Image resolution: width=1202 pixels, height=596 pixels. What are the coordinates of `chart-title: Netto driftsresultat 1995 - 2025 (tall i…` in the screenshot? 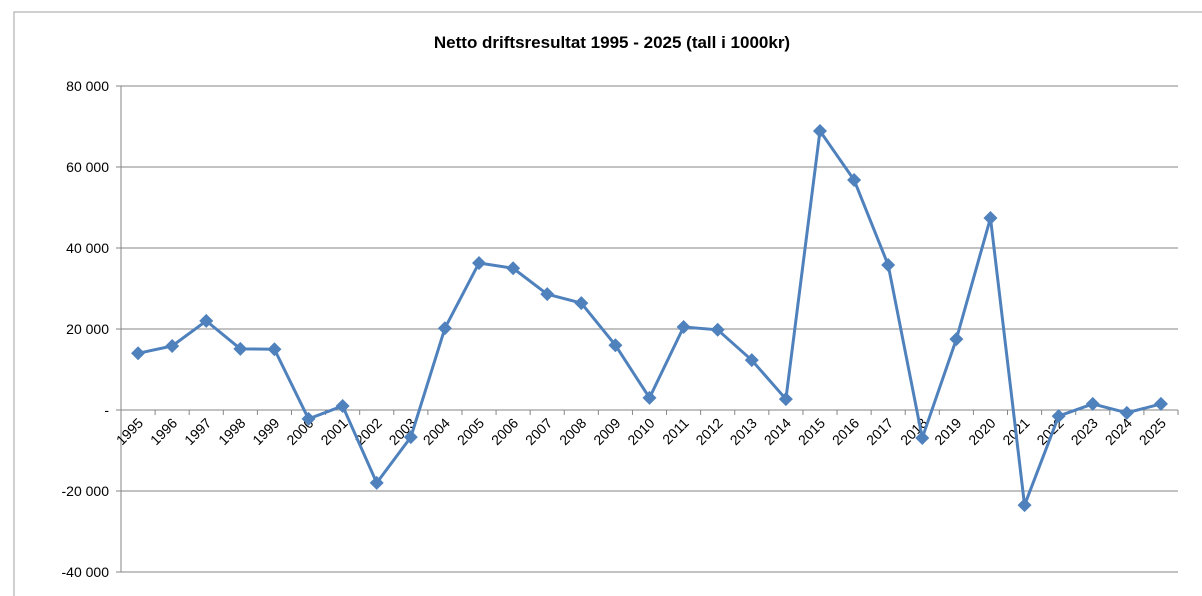 It's located at (612, 42).